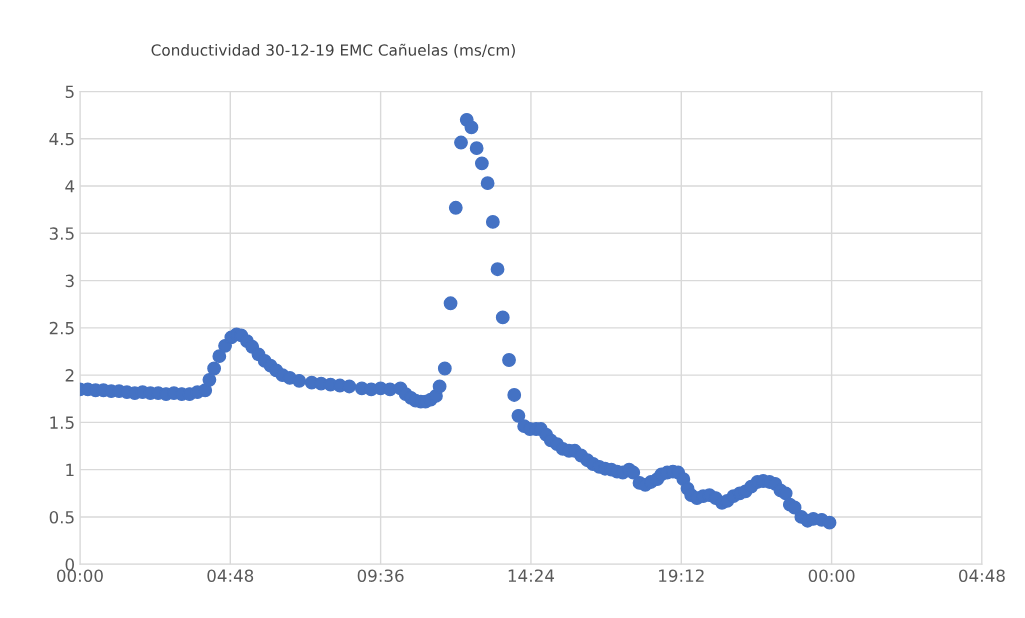 This screenshot has width=1025, height=618. What do you see at coordinates (61, 328) in the screenshot?
I see `y-tick-label: 2.5` at bounding box center [61, 328].